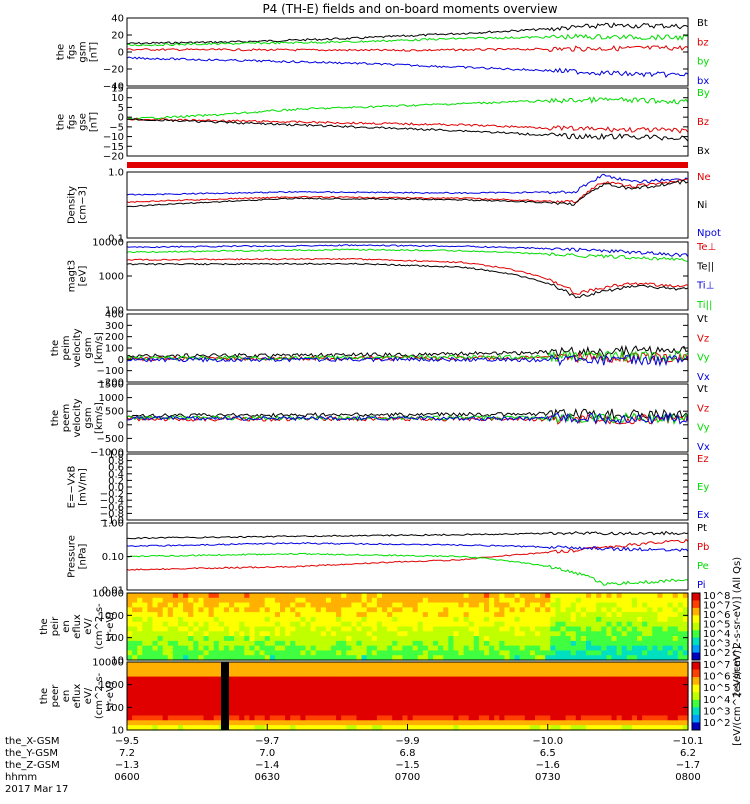 Image resolution: width=750 pixels, height=804 pixels. Describe the element at coordinates (111, 398) in the screenshot. I see `y-tick-label: 1000` at that location.